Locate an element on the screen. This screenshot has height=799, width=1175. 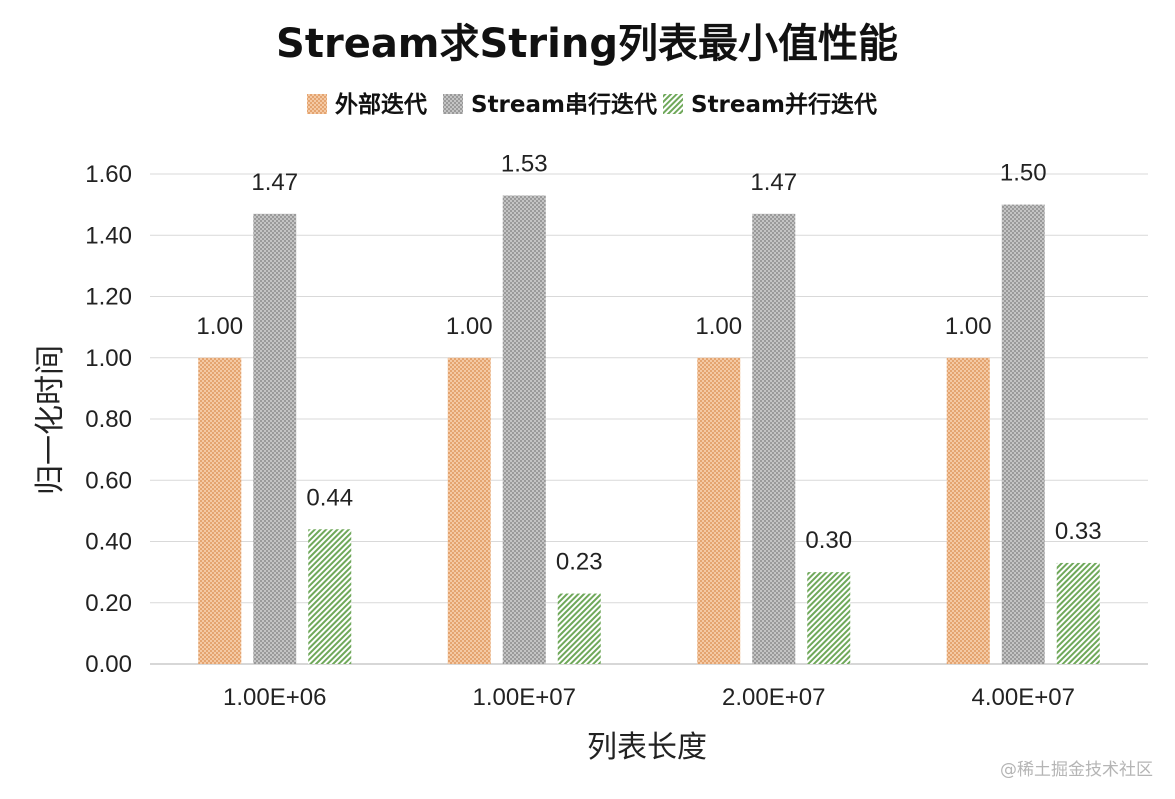
legend: 外部迭代 Stream串行迭代 Stream并行迭代 is located at coordinates (592, 104).